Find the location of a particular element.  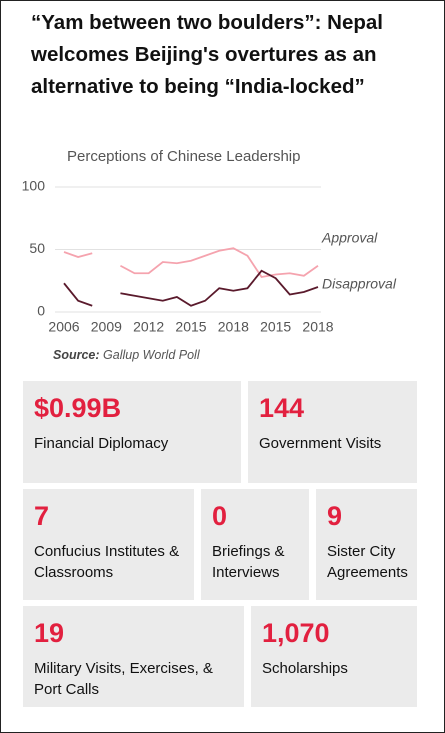

stat-tile: 0 Briefings & Interviews is located at coordinates (255, 544).